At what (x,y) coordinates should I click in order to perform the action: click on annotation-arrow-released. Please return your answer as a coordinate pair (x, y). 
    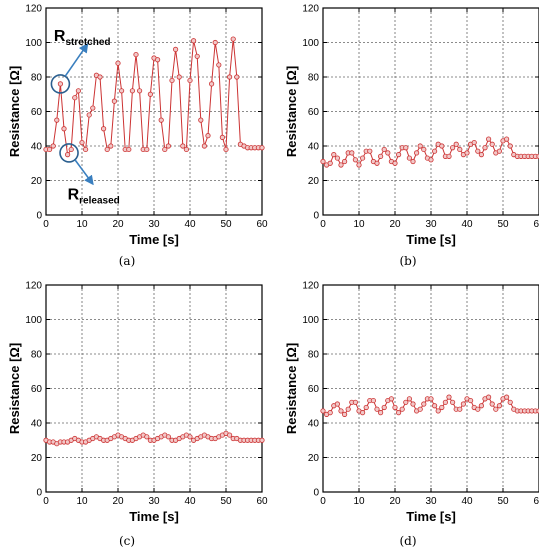
    Looking at the image, I should click on (84, 172).